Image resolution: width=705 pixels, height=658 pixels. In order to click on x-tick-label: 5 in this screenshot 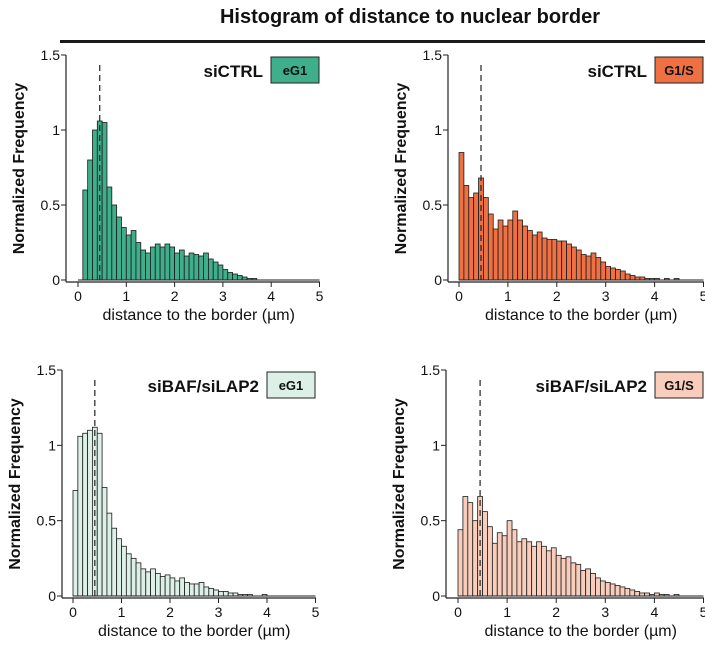, I will do `click(316, 612)`.